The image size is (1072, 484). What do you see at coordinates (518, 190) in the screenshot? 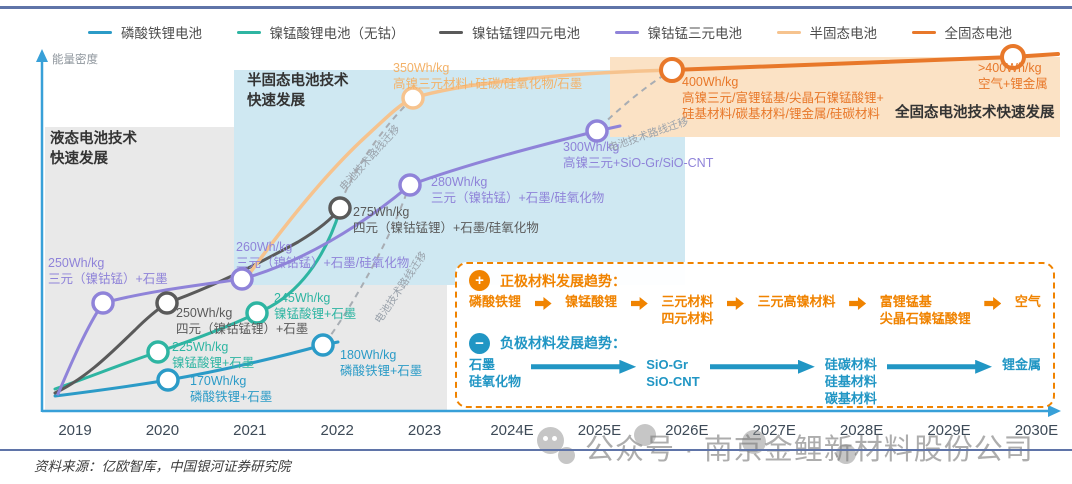
I see `point-label-8: 280Wh/kg 三元（镍钴锰）+石墨/硅氧化物` at bounding box center [518, 190].